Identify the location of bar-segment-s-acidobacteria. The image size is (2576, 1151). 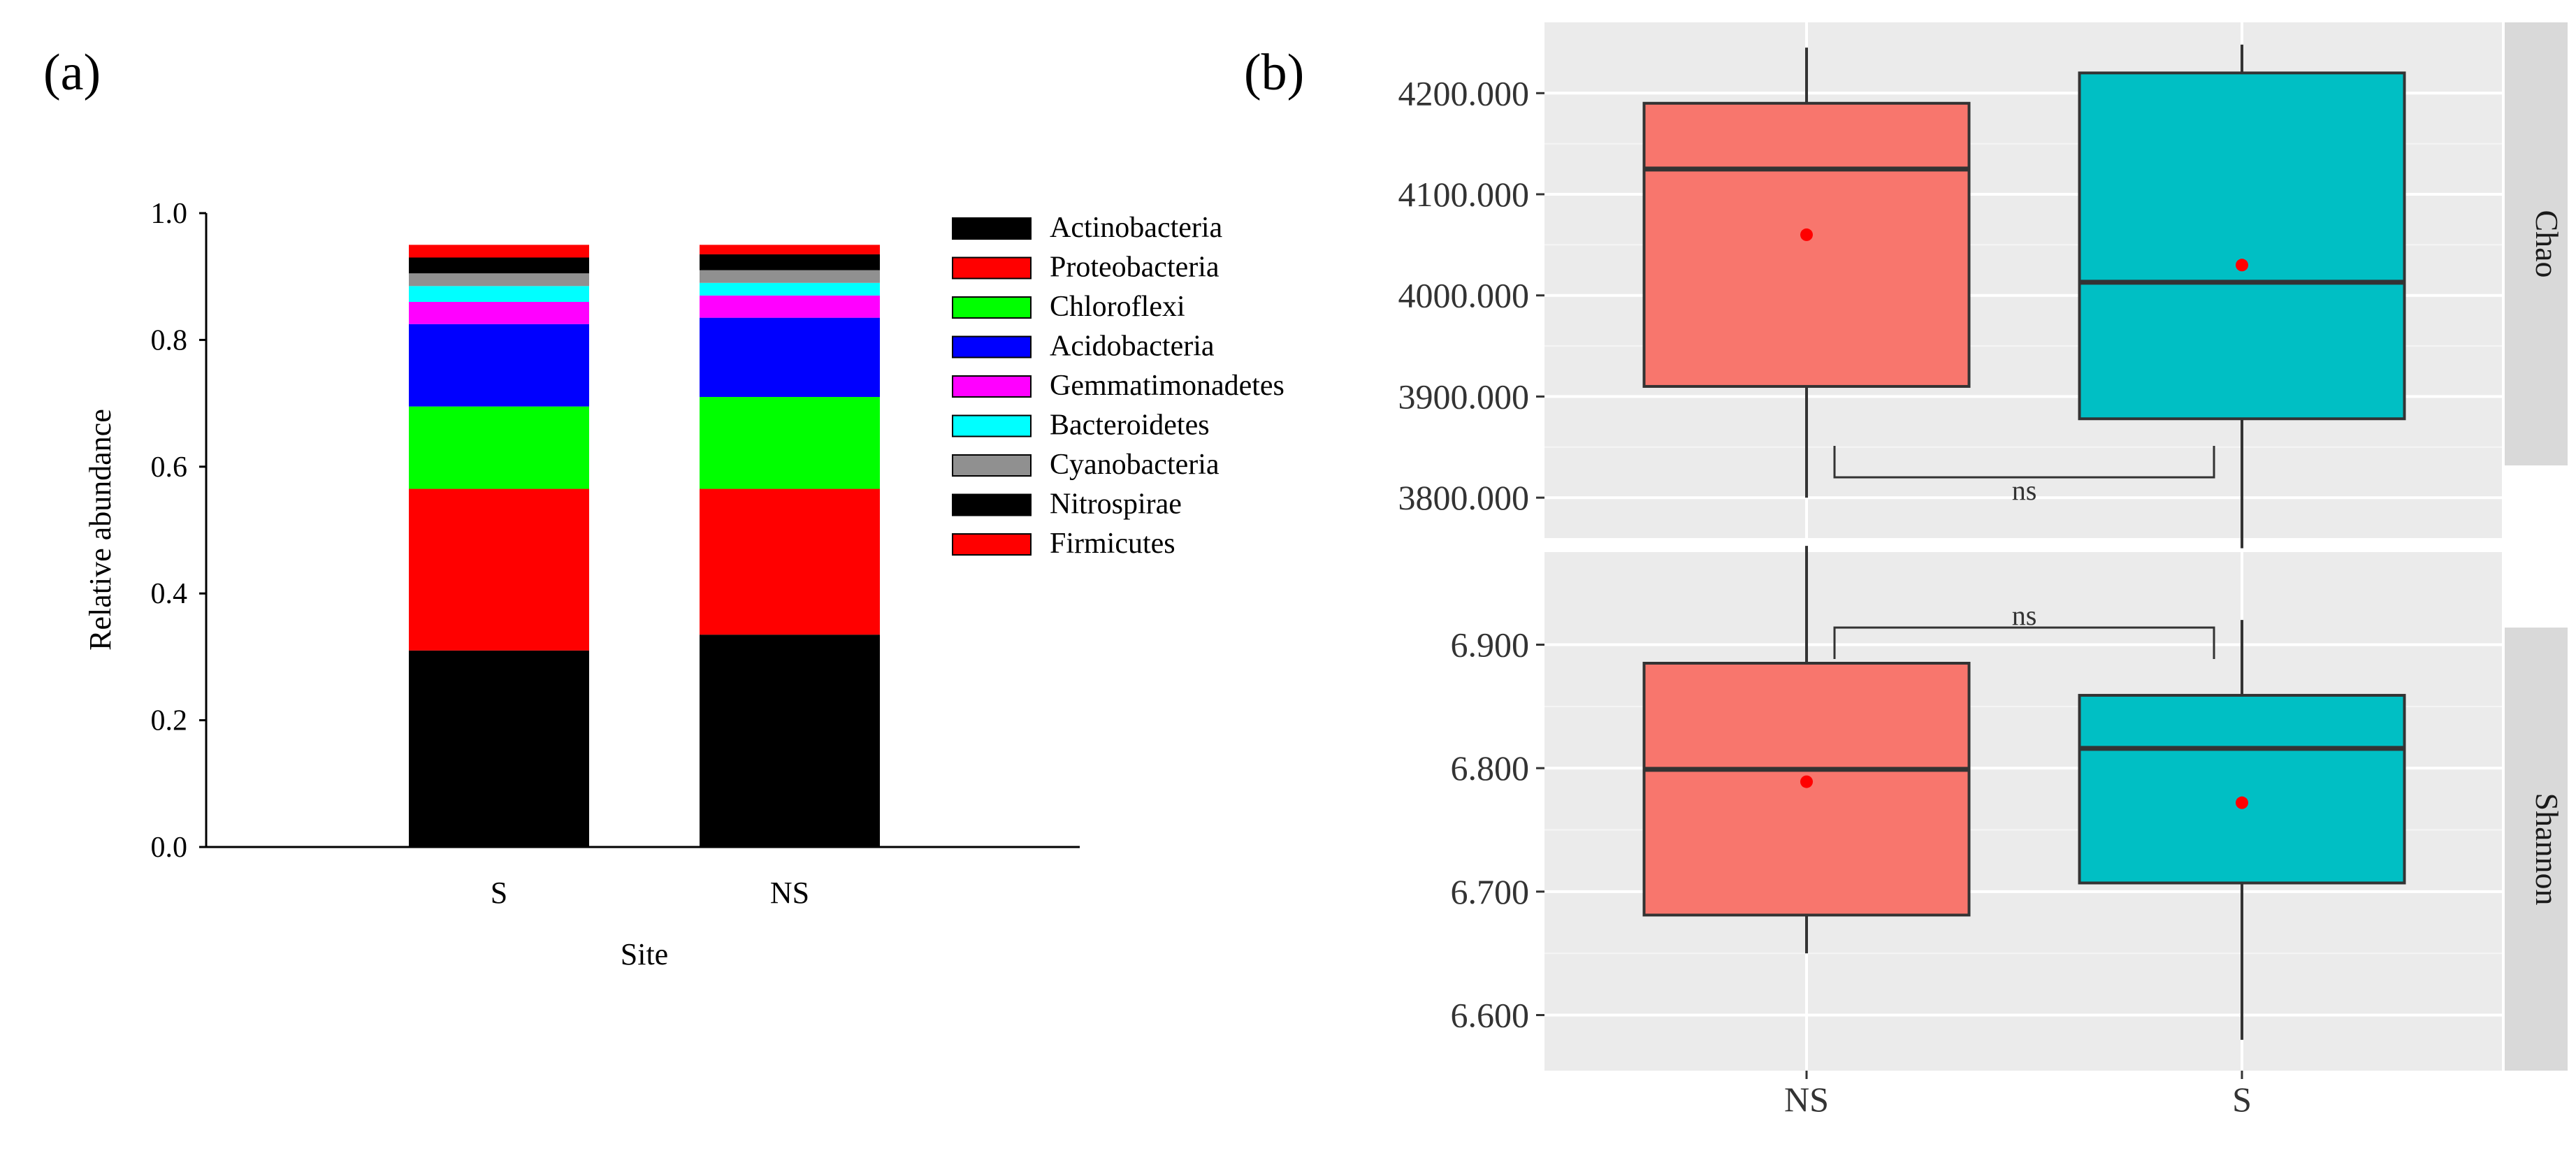
(499, 365).